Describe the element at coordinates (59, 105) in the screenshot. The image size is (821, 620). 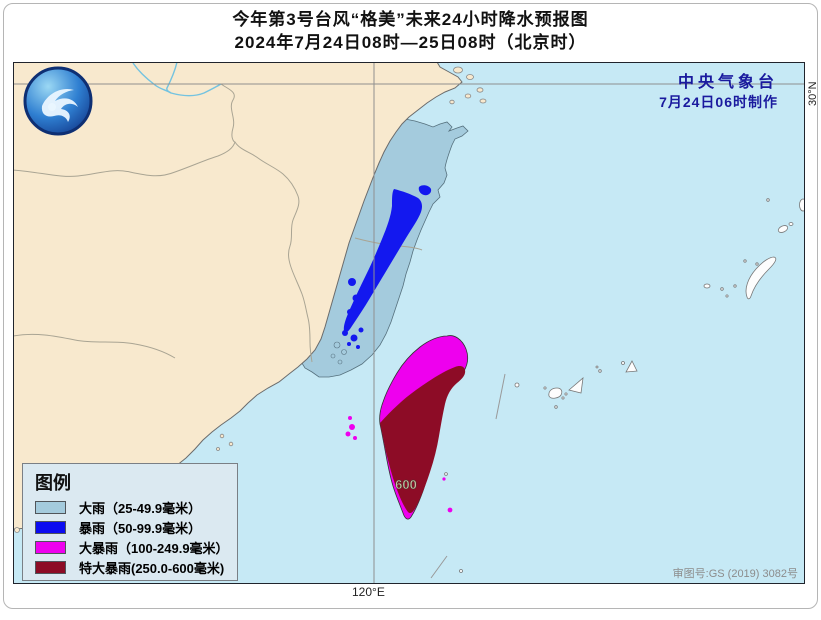
I see `dragon-glyph` at that location.